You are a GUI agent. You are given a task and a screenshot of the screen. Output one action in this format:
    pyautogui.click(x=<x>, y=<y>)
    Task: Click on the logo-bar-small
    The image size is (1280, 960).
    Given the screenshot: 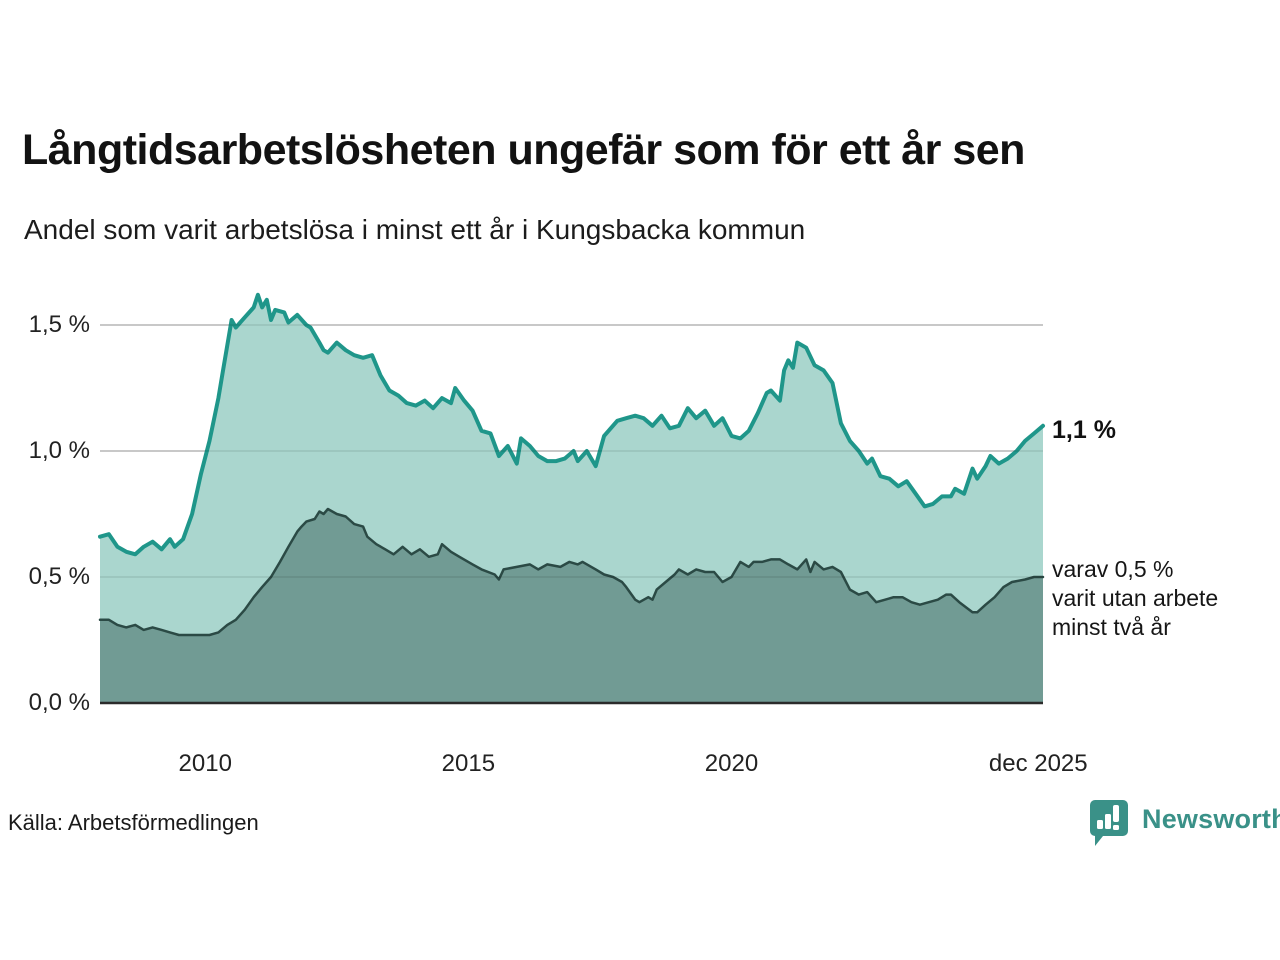 What is the action you would take?
    pyautogui.click(x=1100, y=824)
    